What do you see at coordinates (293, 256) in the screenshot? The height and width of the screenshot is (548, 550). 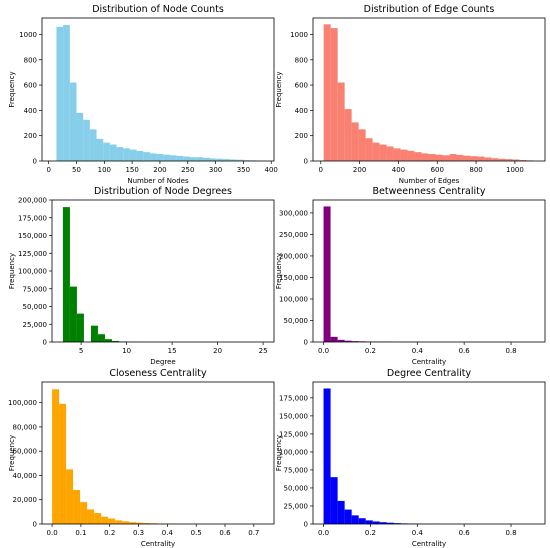 I see `y-tick-label: 200,000` at bounding box center [293, 256].